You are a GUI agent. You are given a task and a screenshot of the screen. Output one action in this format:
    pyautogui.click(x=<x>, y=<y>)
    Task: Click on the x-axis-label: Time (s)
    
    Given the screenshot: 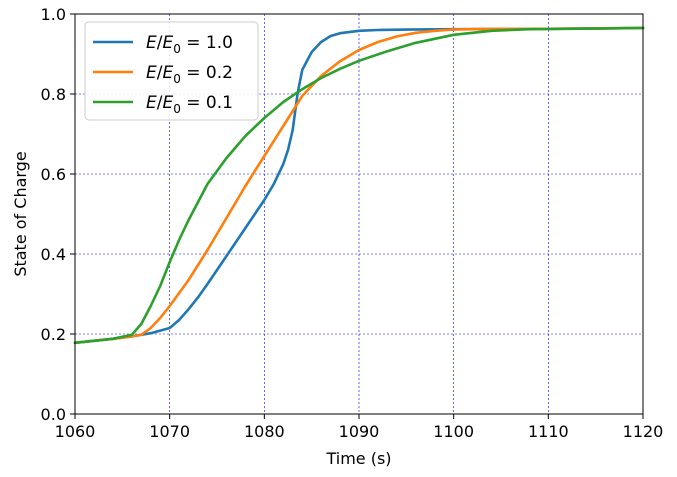 What is the action you would take?
    pyautogui.click(x=358, y=458)
    